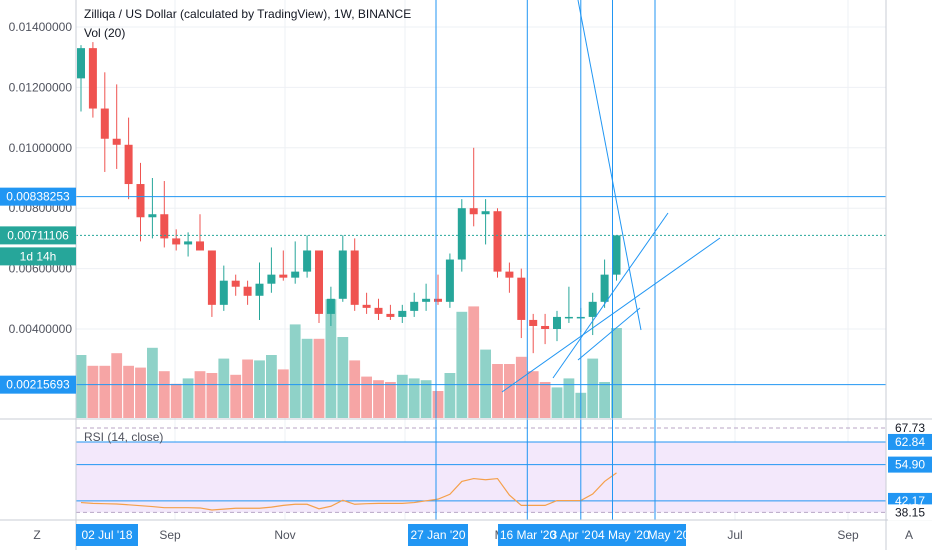 This screenshot has width=932, height=550. I want to click on price-badge-label: 0.00215693, so click(38, 385).